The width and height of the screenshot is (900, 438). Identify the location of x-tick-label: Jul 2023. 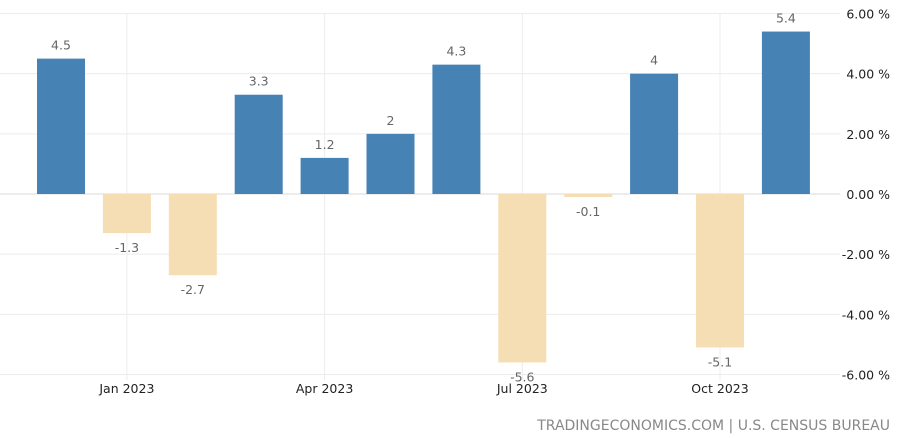
(522, 388).